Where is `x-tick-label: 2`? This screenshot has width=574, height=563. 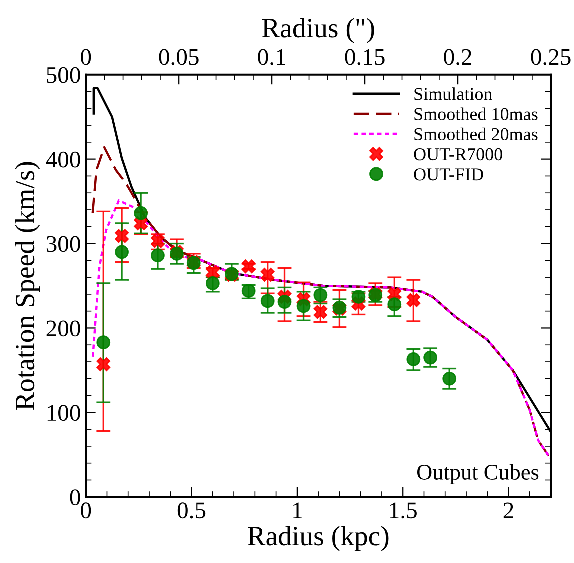
x-tick-label: 2 is located at coordinates (509, 510).